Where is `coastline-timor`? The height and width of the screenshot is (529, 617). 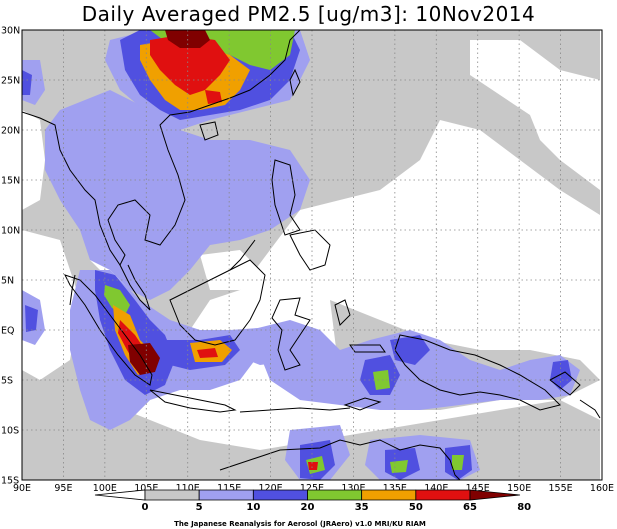
coastline-timor is located at coordinates (362, 404).